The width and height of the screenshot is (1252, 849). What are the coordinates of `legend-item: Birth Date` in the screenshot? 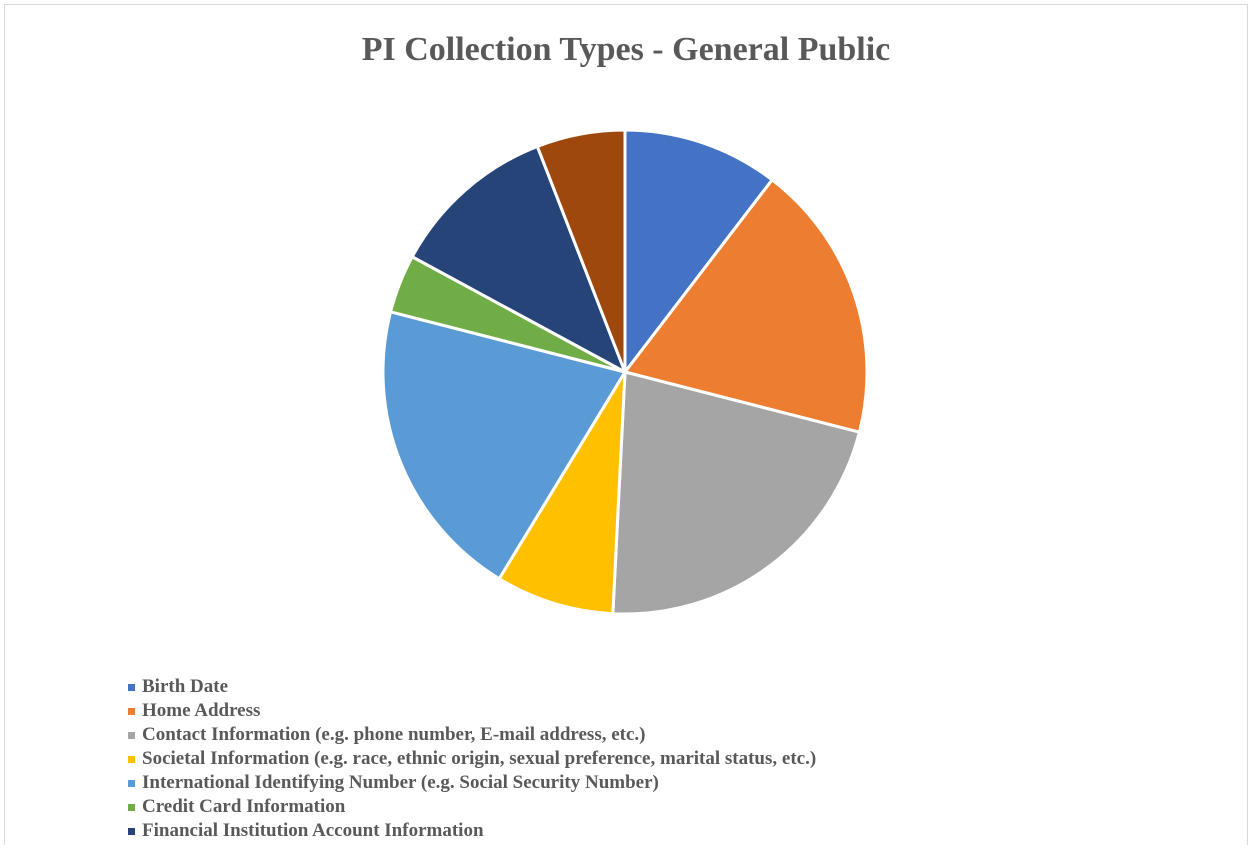 It's located at (472, 687).